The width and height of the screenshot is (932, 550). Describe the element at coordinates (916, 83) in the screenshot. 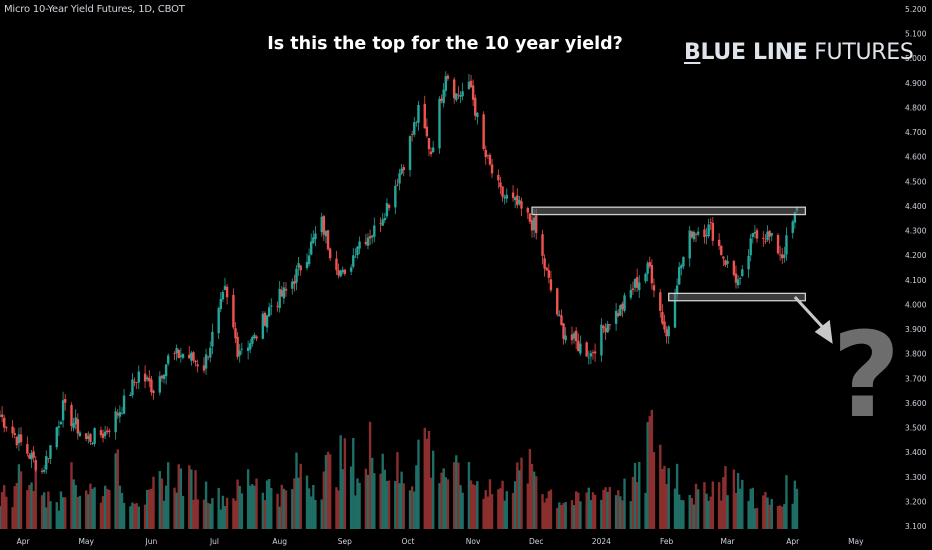

I see `price-tick-label: 4.900` at that location.